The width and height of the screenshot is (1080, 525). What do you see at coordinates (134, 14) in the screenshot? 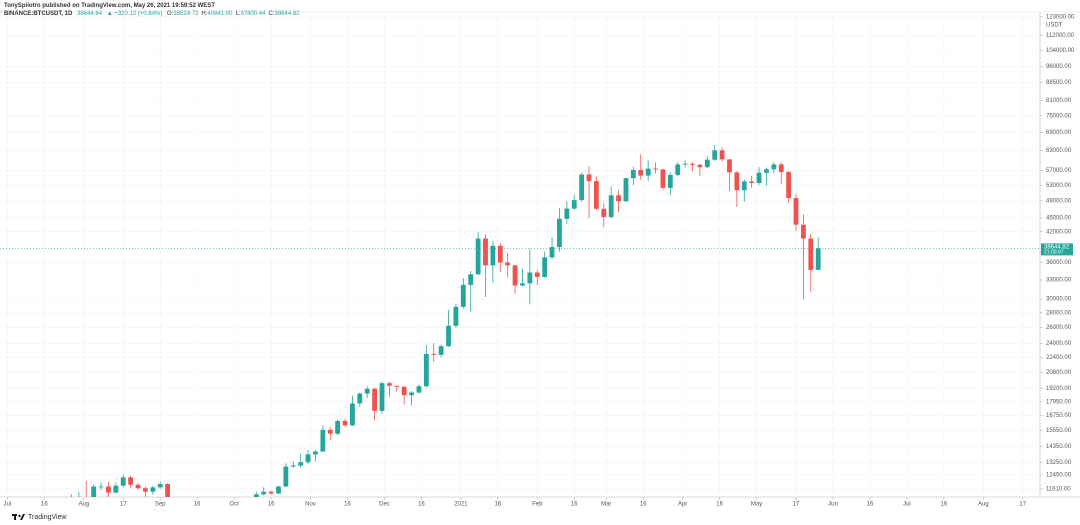
I see `change: ▲ +320.12 (+0.84%)` at bounding box center [134, 14].